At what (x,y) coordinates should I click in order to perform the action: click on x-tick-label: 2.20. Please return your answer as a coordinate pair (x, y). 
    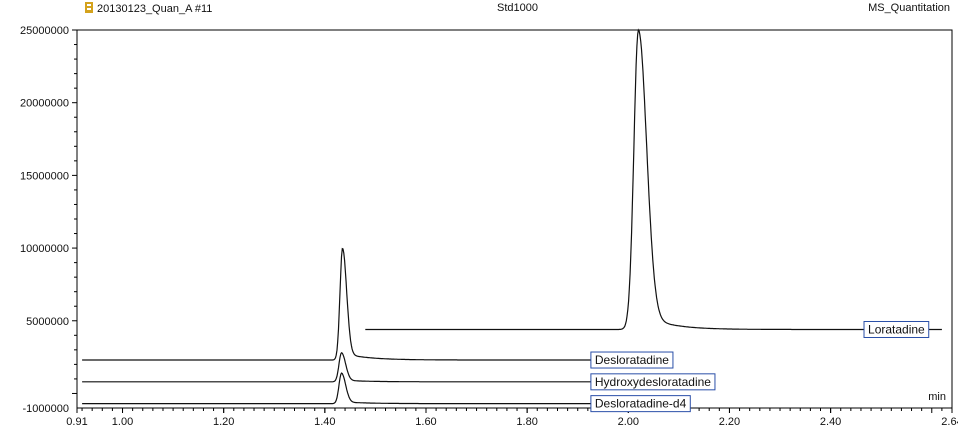
    Looking at the image, I should click on (729, 422).